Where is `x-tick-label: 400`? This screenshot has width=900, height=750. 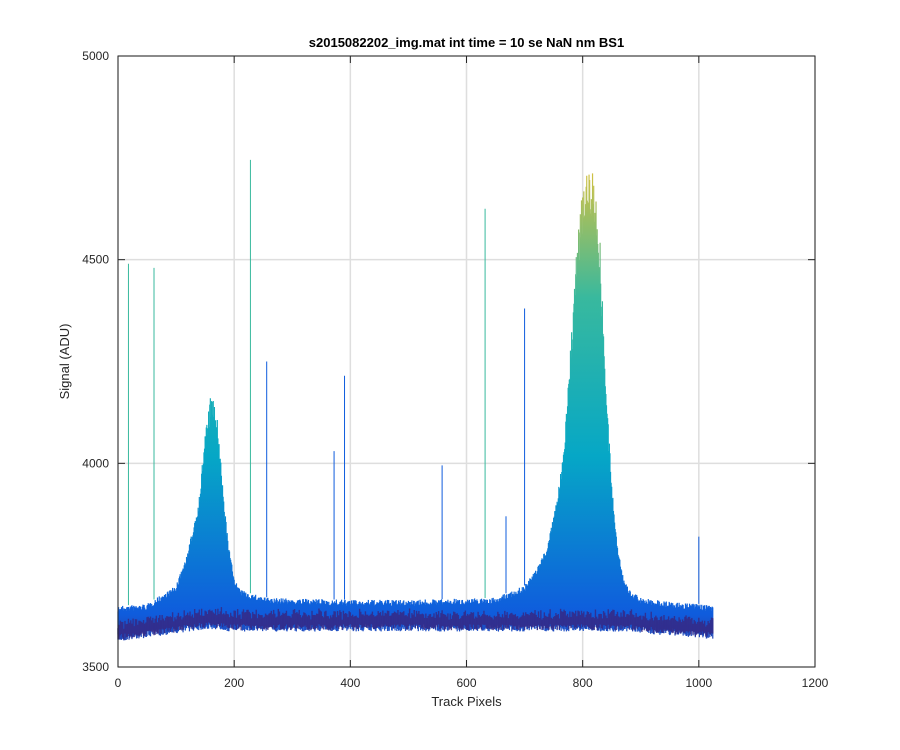
x-tick-label: 400 is located at coordinates (350, 683).